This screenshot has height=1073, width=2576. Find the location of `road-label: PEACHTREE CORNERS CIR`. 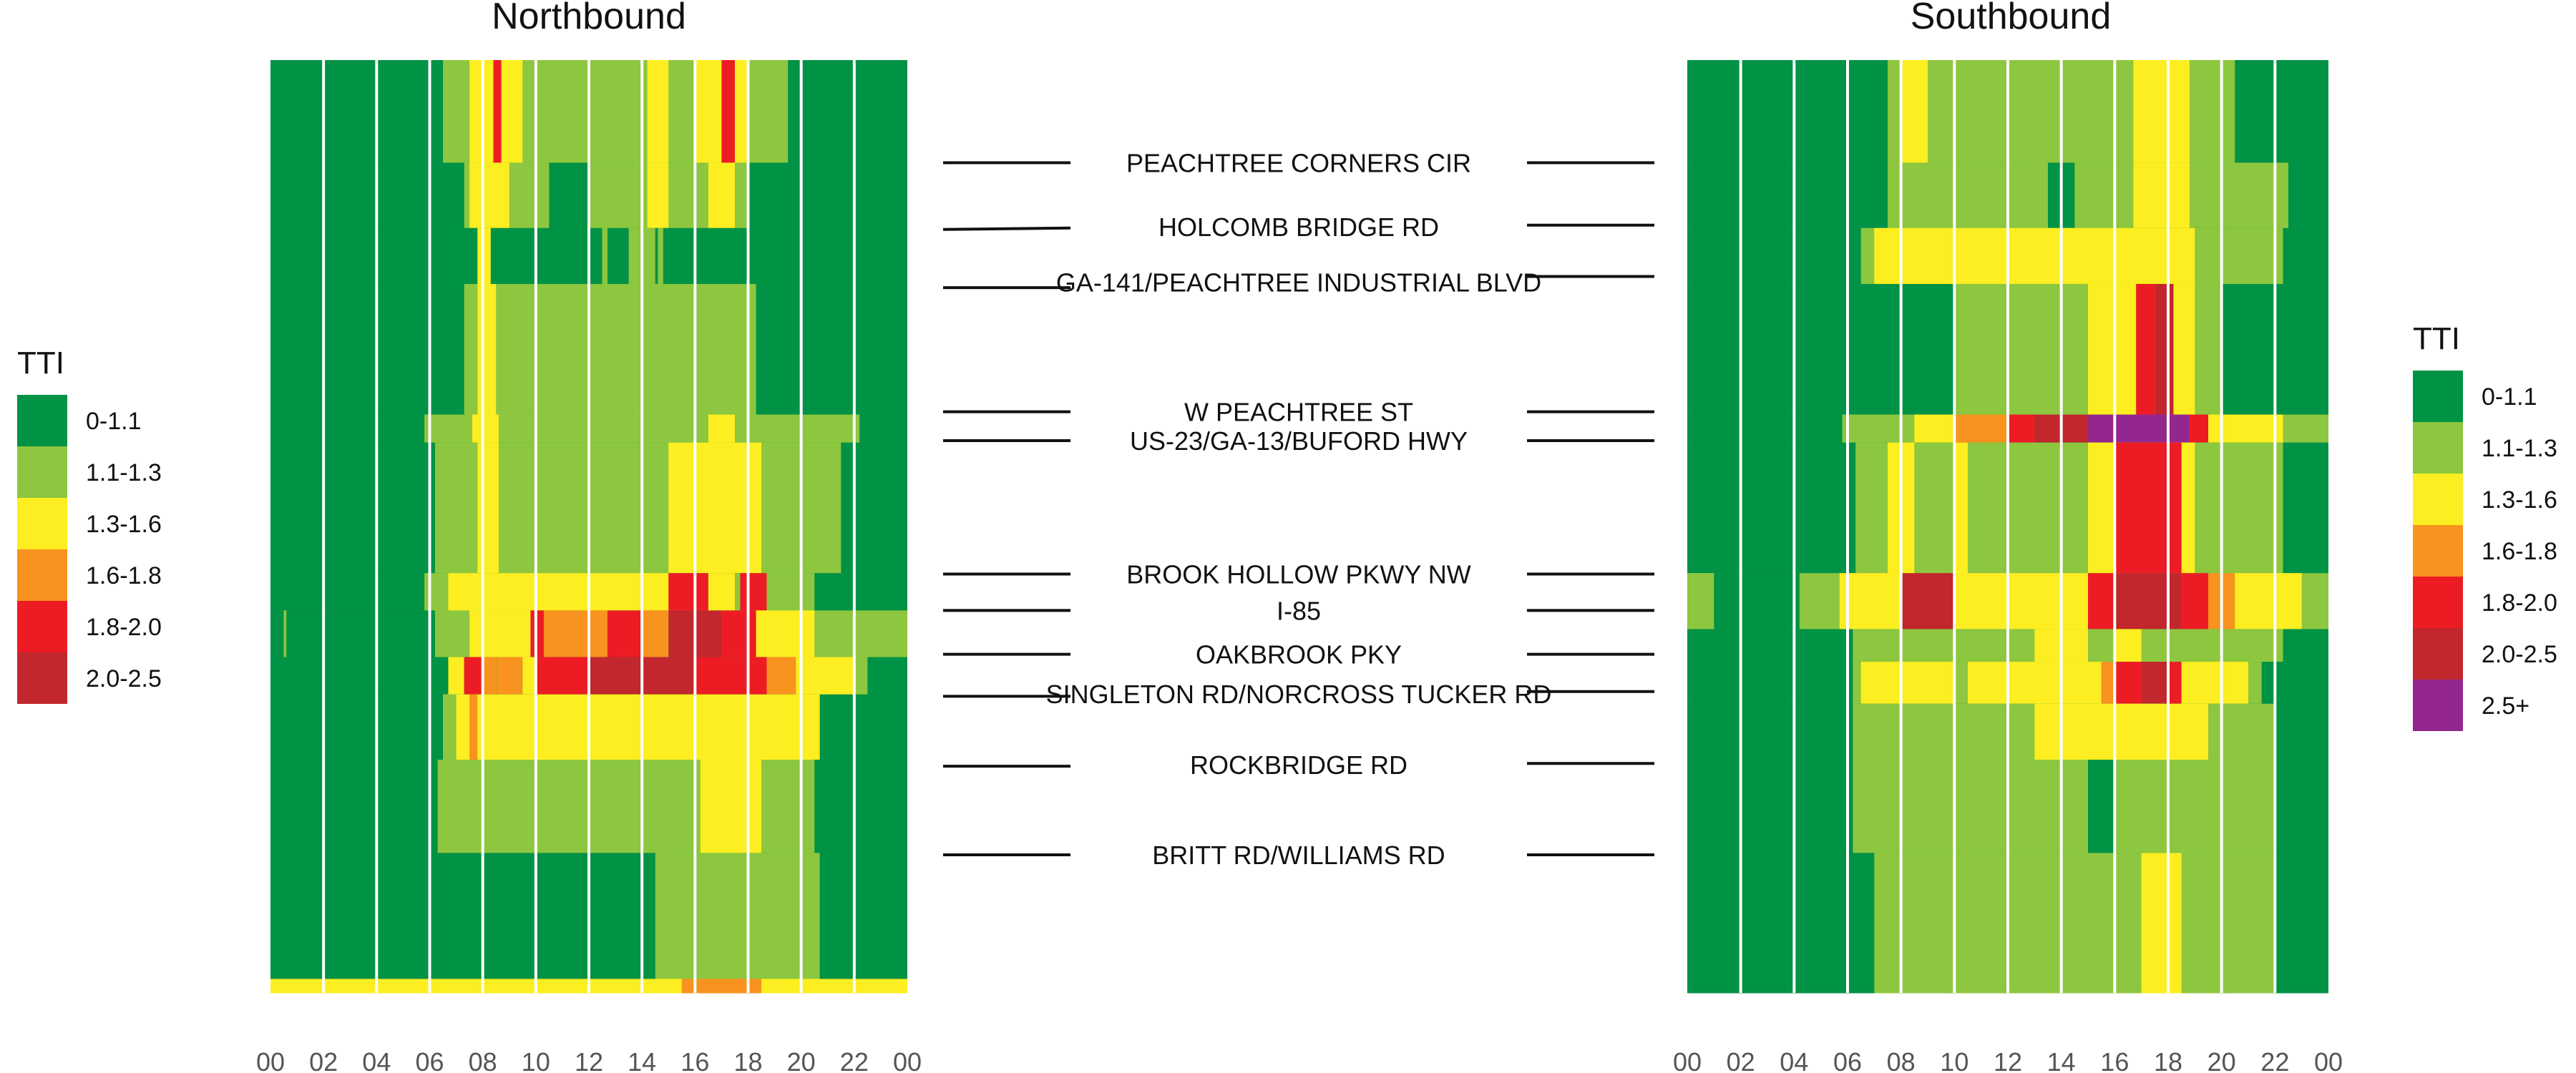

road-label: PEACHTREE CORNERS CIR is located at coordinates (1298, 162).